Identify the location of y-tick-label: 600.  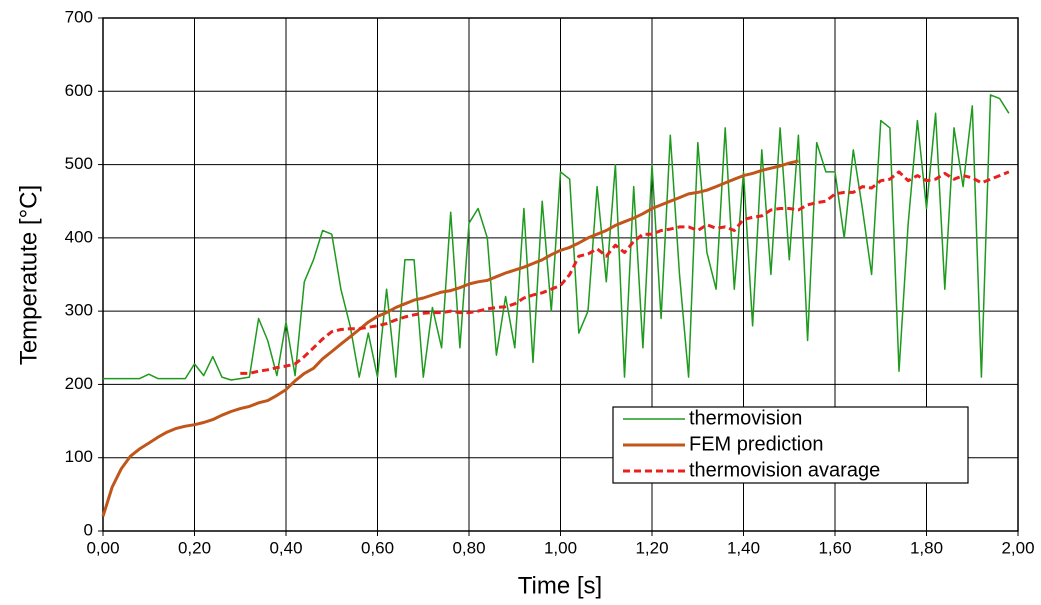
(79, 90).